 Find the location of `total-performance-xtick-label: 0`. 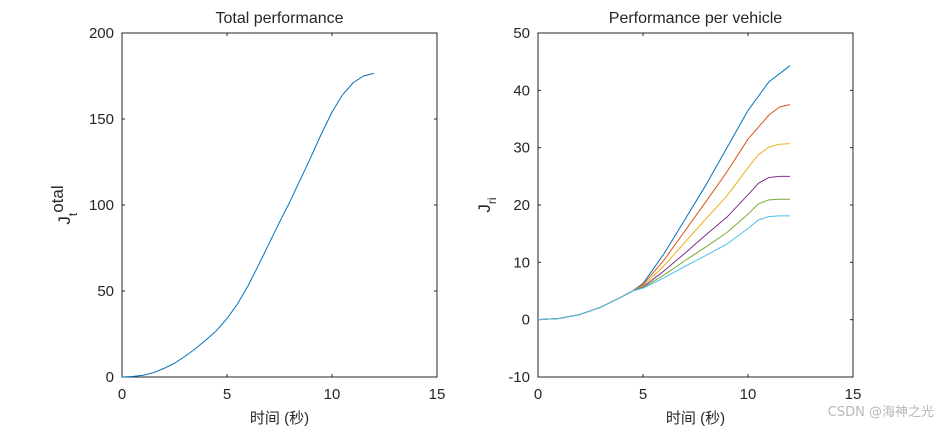

total-performance-xtick-label: 0 is located at coordinates (122, 394).